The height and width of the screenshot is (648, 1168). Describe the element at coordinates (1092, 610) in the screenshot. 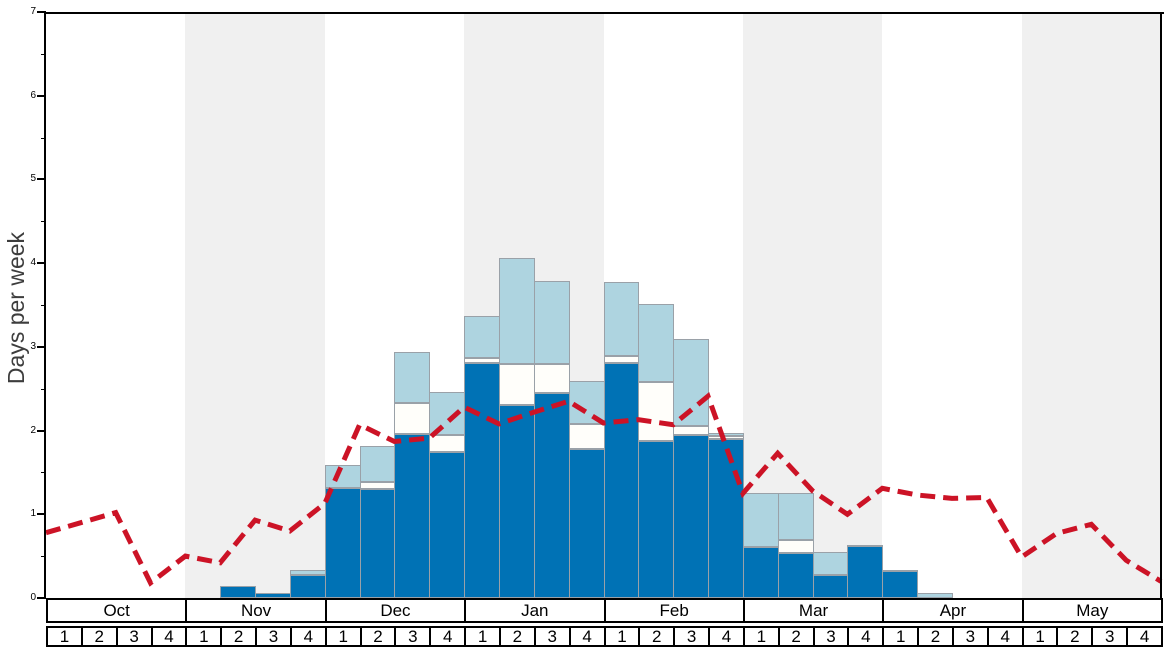

I see `month-cell-may: May` at that location.